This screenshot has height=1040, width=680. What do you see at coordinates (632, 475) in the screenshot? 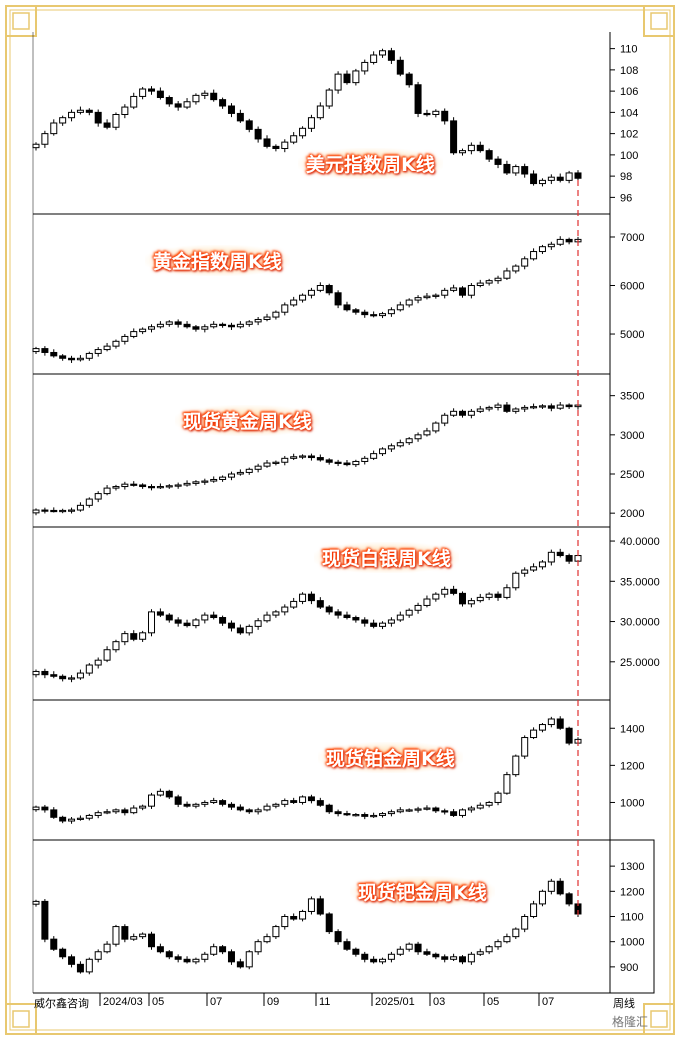
I see `y-tick-label: 2500` at bounding box center [632, 475].